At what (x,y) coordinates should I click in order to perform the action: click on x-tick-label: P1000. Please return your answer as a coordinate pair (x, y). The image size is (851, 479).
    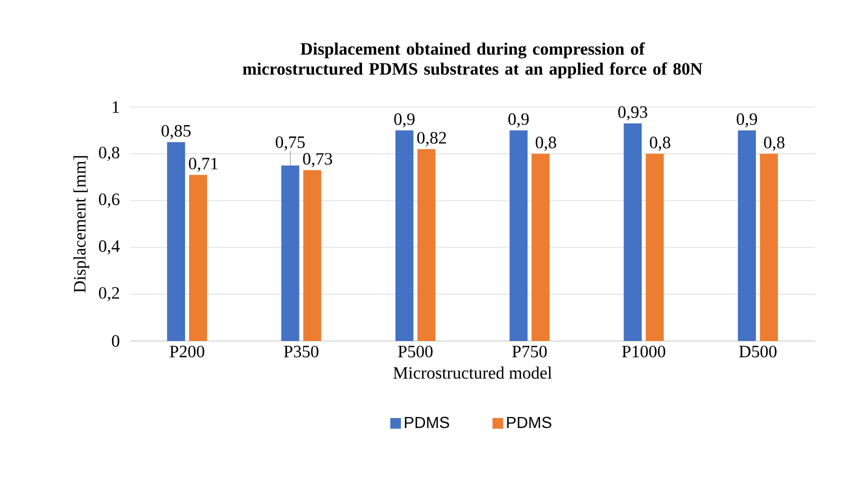
    Looking at the image, I should click on (644, 352).